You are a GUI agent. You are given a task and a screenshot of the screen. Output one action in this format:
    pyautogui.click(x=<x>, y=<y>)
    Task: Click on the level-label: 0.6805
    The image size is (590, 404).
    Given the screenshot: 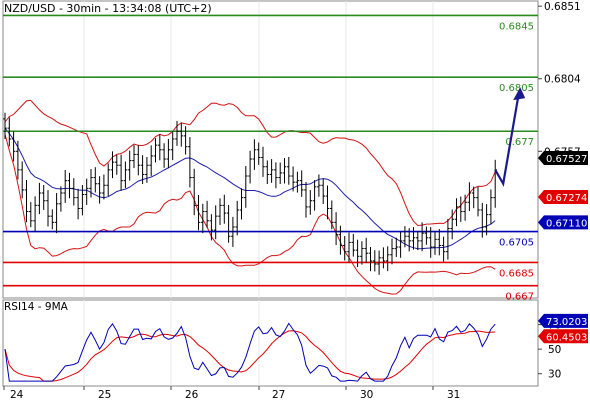 What is the action you would take?
    pyautogui.click(x=516, y=88)
    